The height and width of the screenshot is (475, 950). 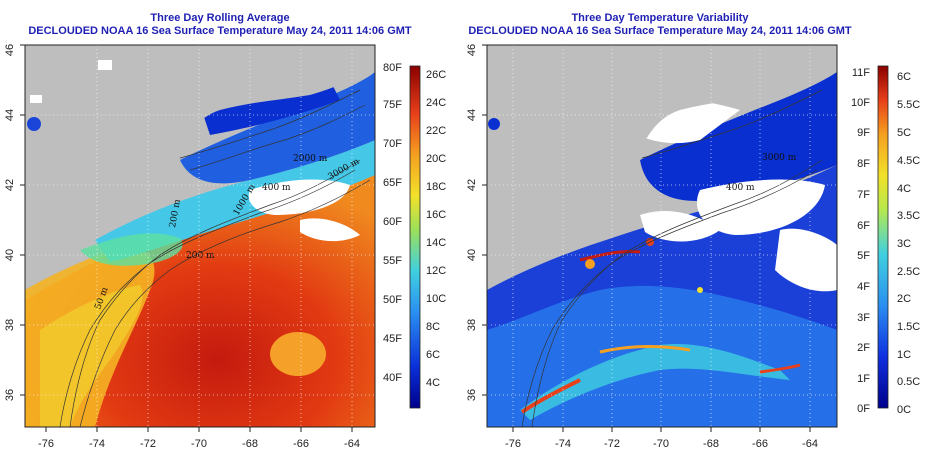 What do you see at coordinates (22, 220) in the screenshot?
I see `left-y-axis` at bounding box center [22, 220].